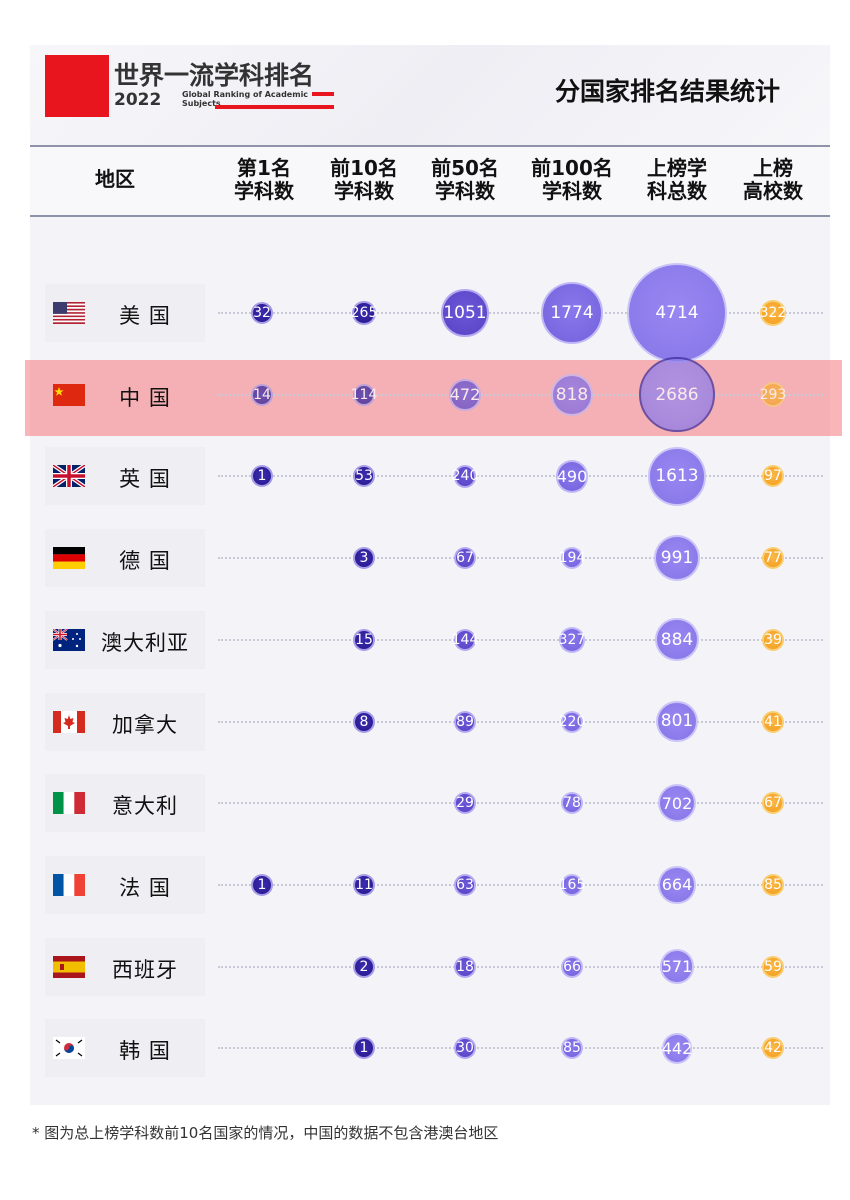  What do you see at coordinates (465, 394) in the screenshot?
I see `value-bubble: 472` at bounding box center [465, 394].